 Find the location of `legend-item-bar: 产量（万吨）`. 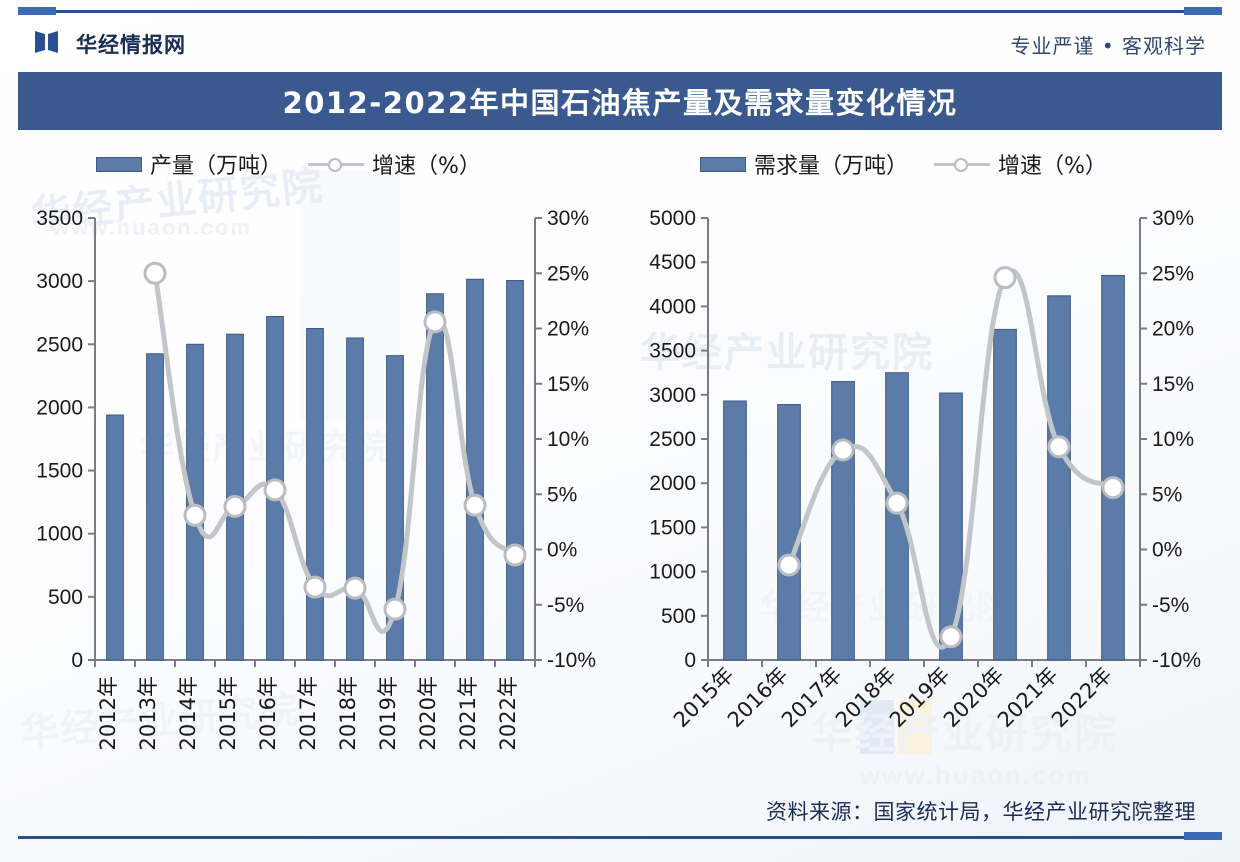

legend-item-bar: 产量（万吨） is located at coordinates (189, 164).